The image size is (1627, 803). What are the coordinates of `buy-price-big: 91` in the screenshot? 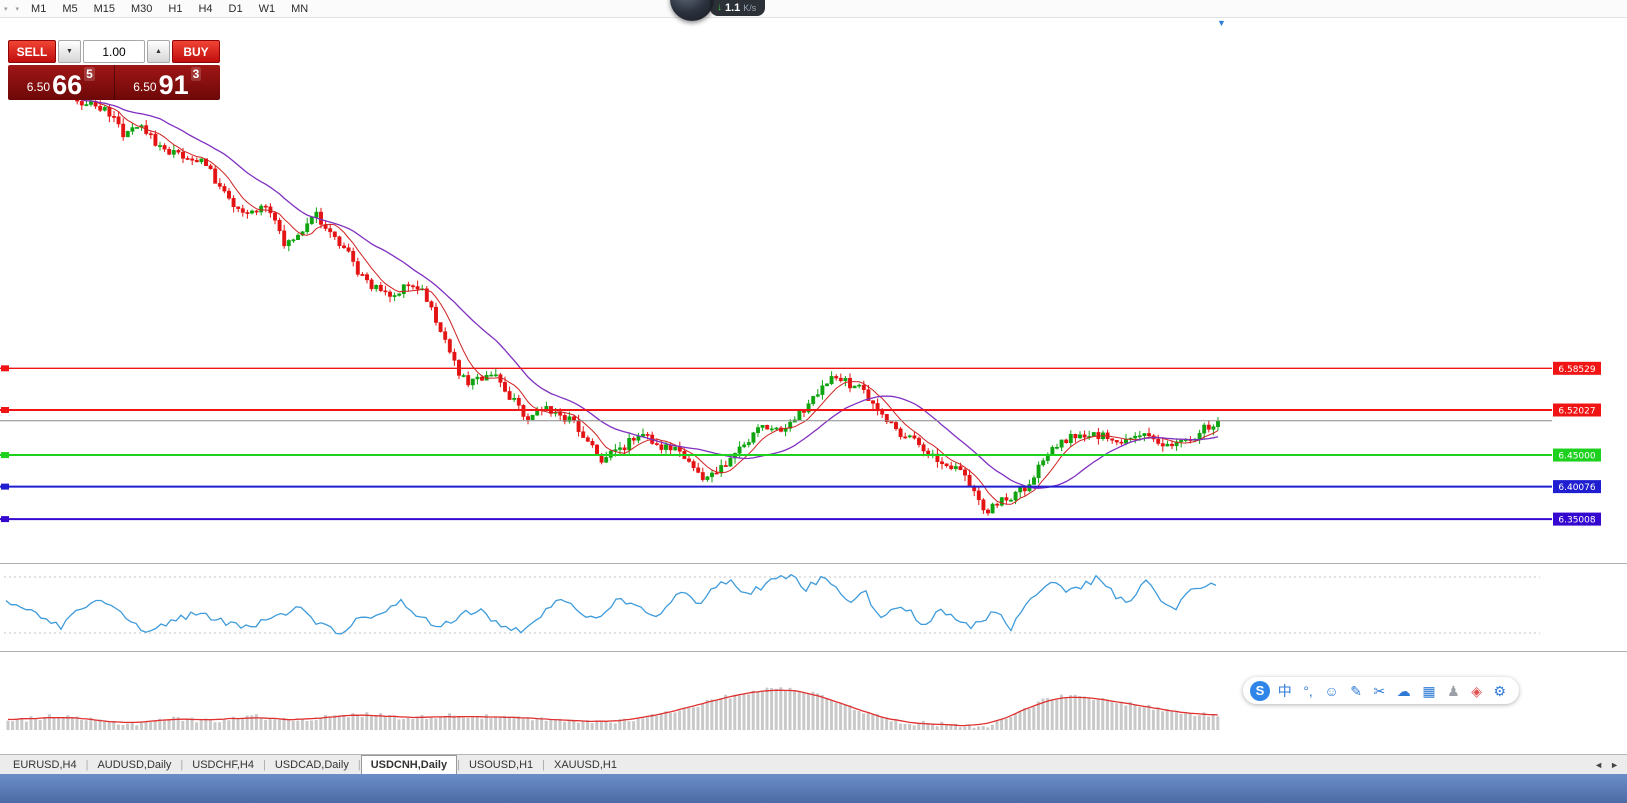 It's located at (173, 85).